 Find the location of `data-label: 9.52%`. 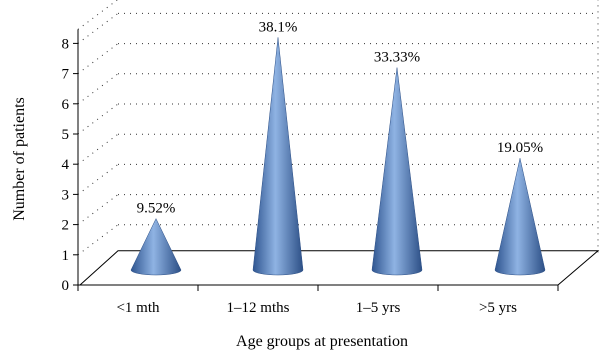

data-label: 9.52% is located at coordinates (156, 209).